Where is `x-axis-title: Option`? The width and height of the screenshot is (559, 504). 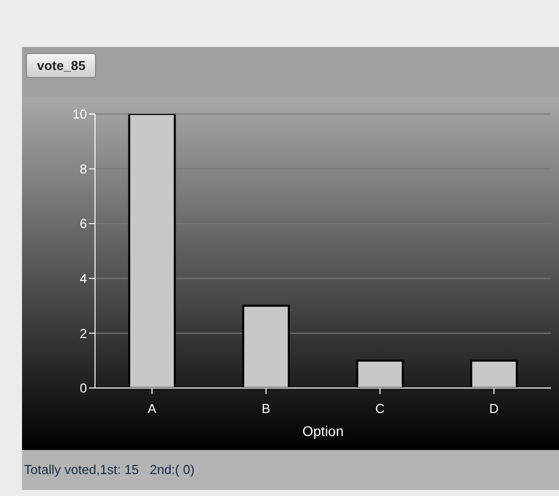 x-axis-title: Option is located at coordinates (323, 431).